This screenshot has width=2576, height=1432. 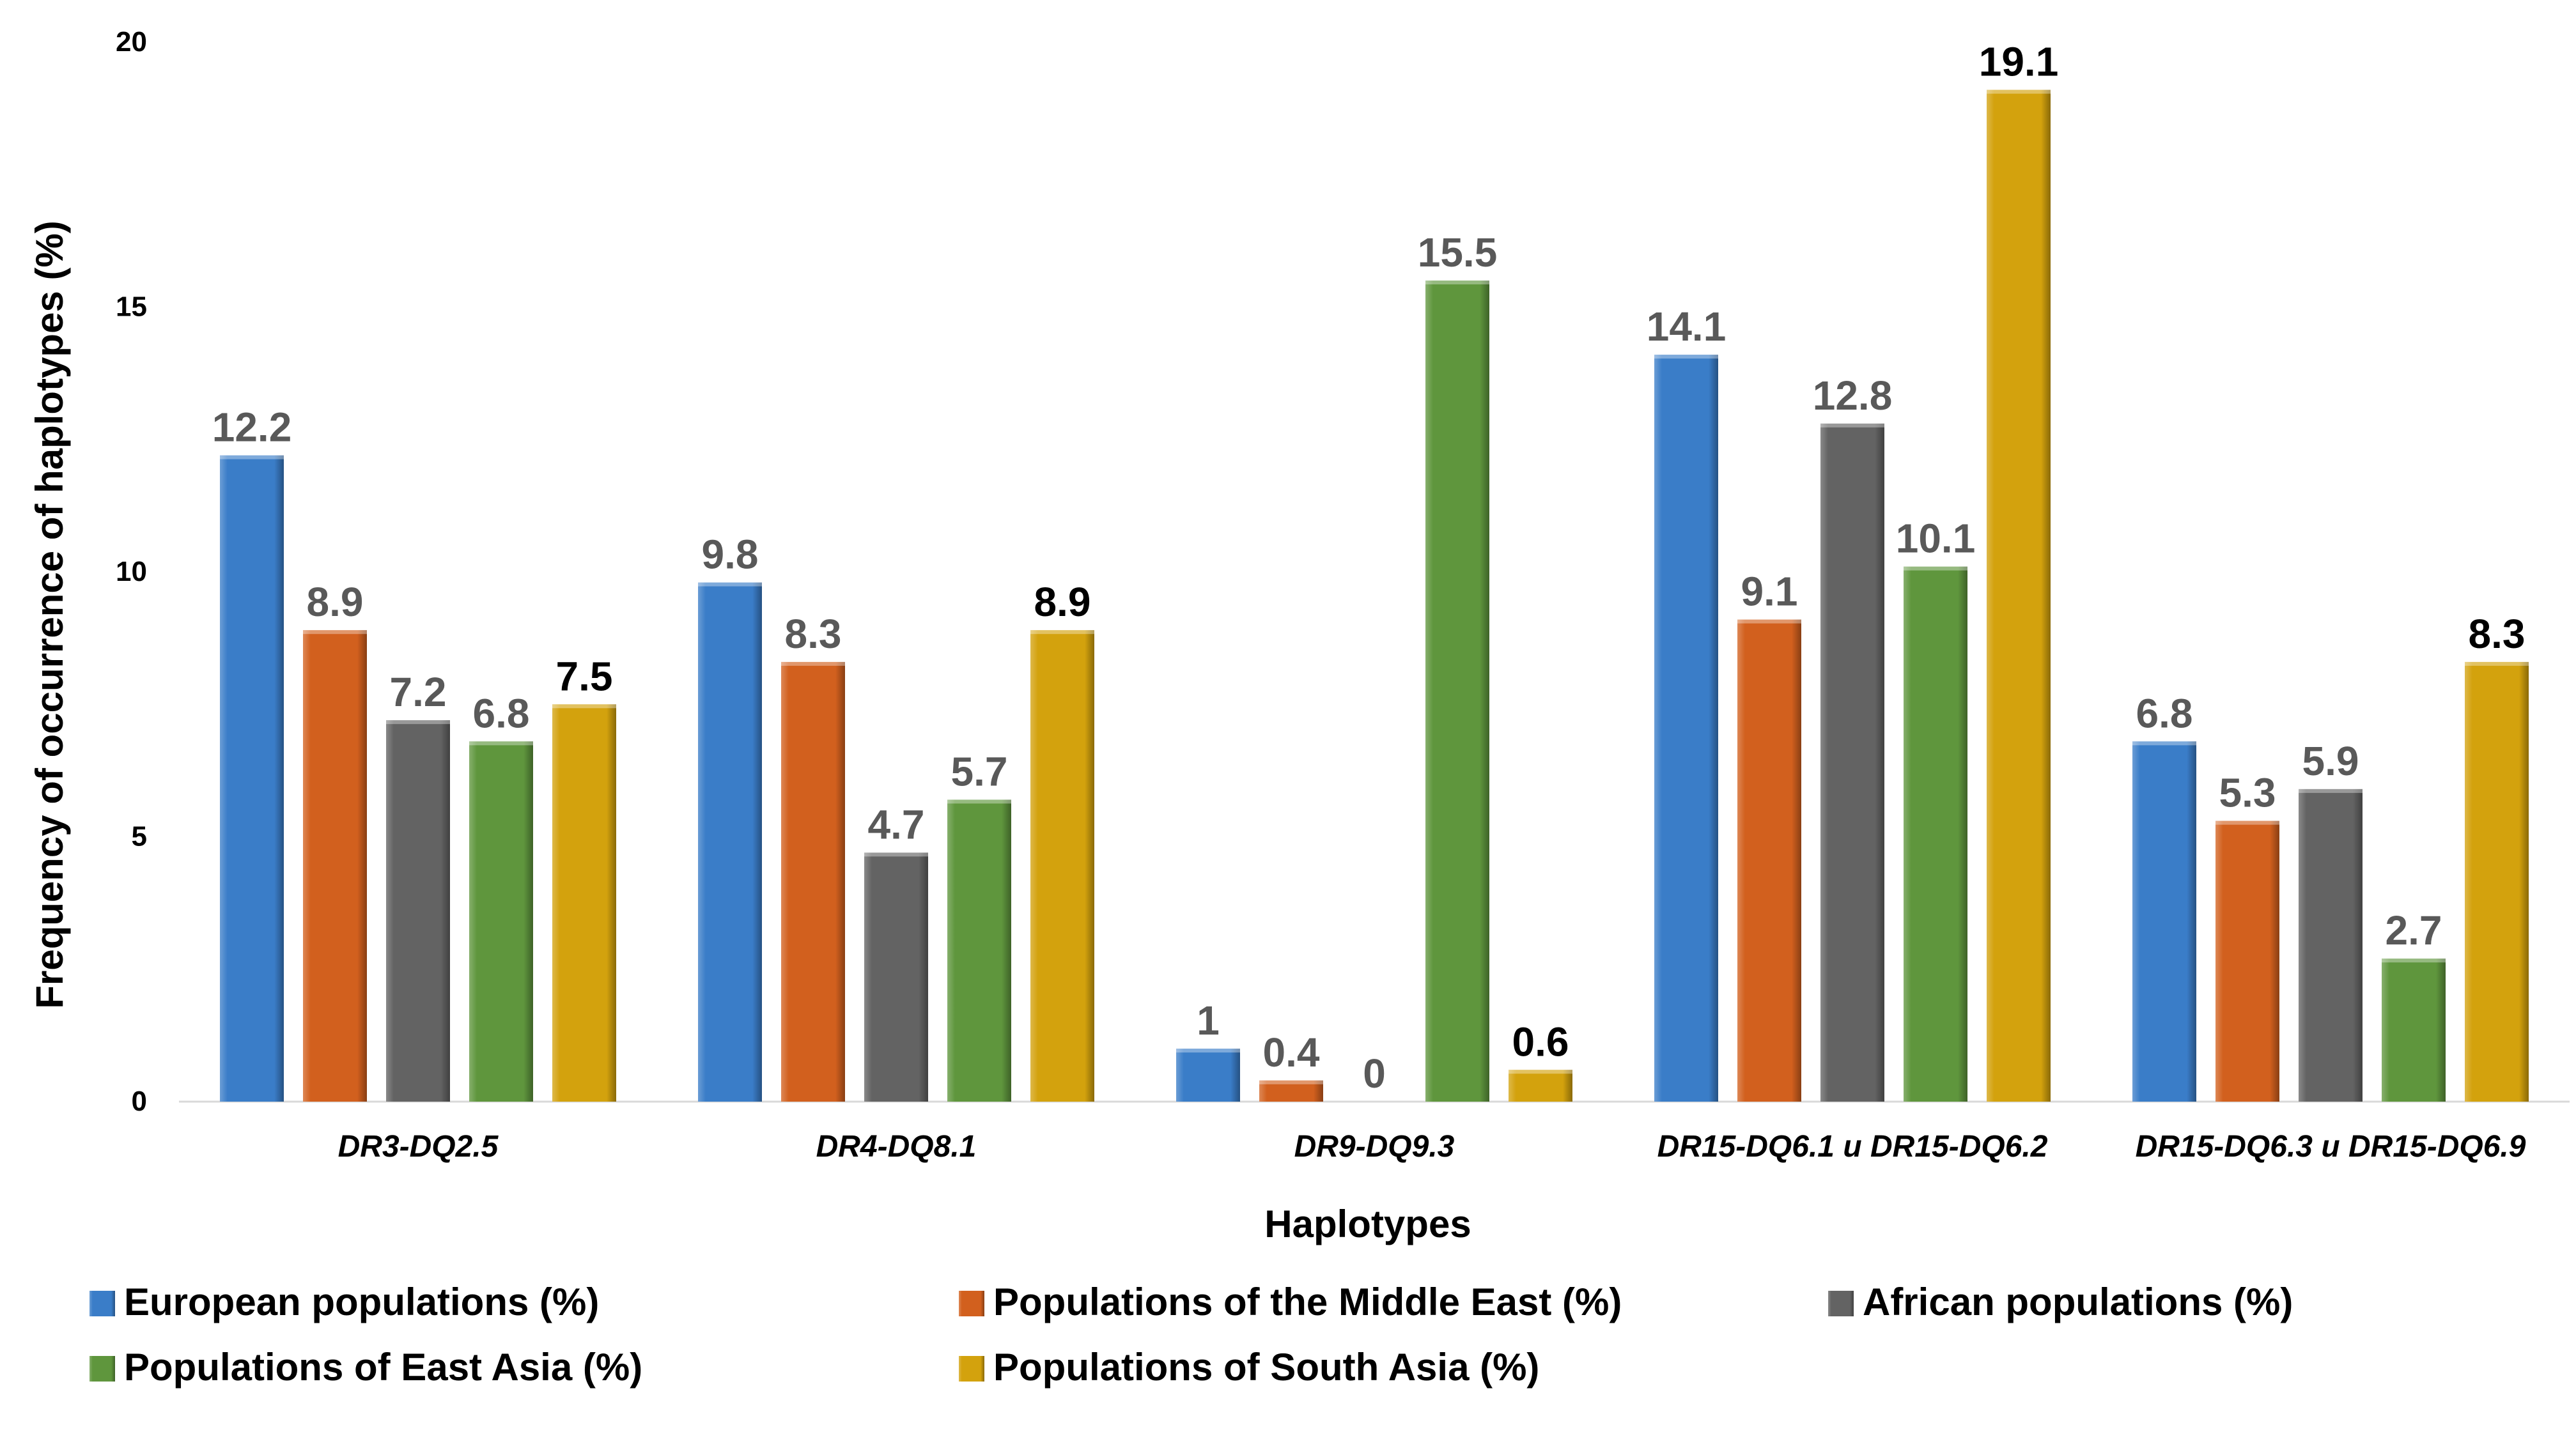 I want to click on x-tick-label: DR9-DQ9.3, so click(x=1374, y=1147).